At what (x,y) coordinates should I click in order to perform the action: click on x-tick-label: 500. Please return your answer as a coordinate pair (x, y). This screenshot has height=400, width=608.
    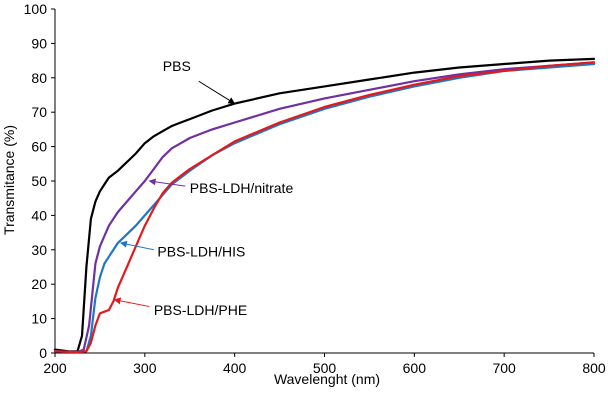
    Looking at the image, I should click on (325, 368).